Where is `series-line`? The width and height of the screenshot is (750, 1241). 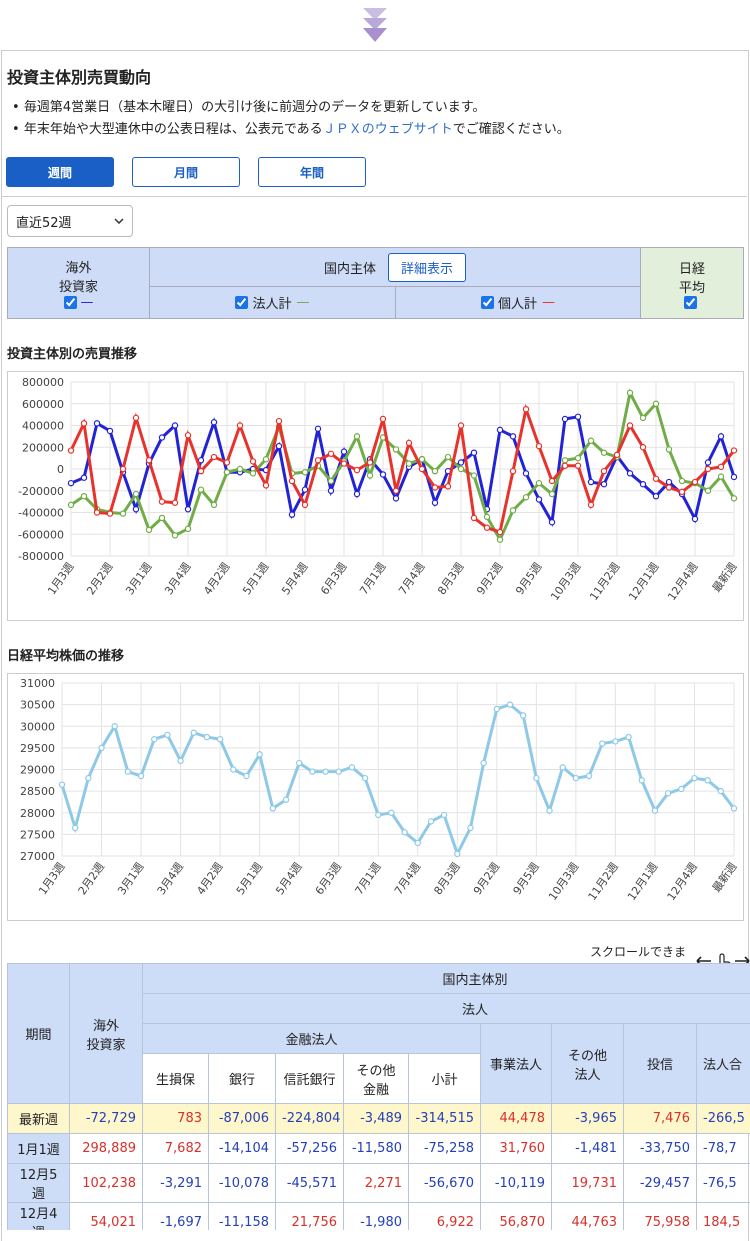 series-line is located at coordinates (398, 779).